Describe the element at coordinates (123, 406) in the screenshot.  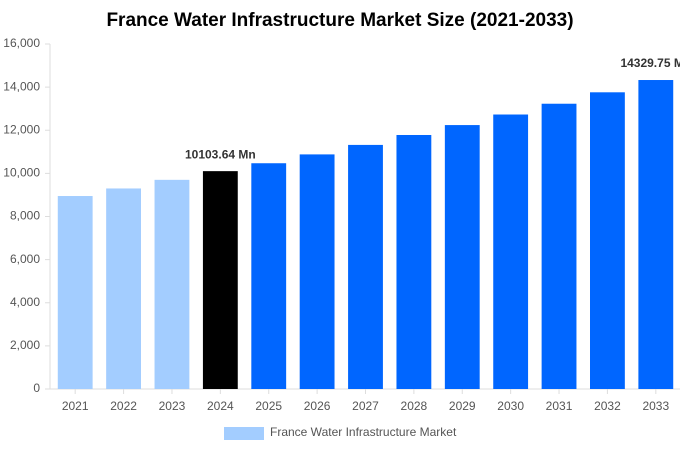
I see `x-tick-label: 2022` at that location.